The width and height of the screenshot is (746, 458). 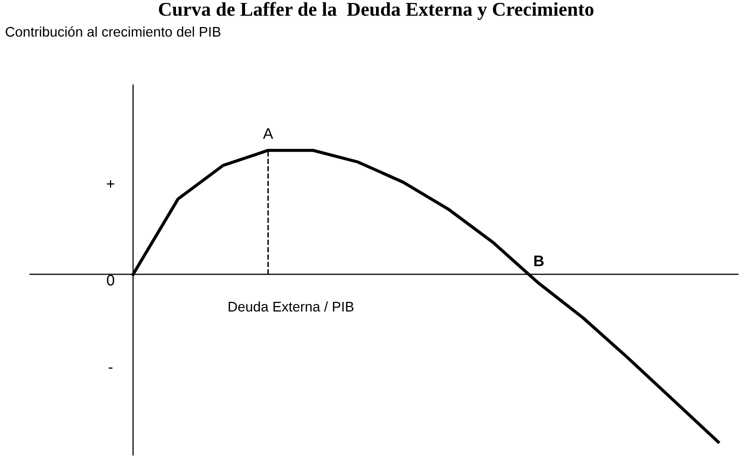 I want to click on annotation: +, so click(x=110, y=184).